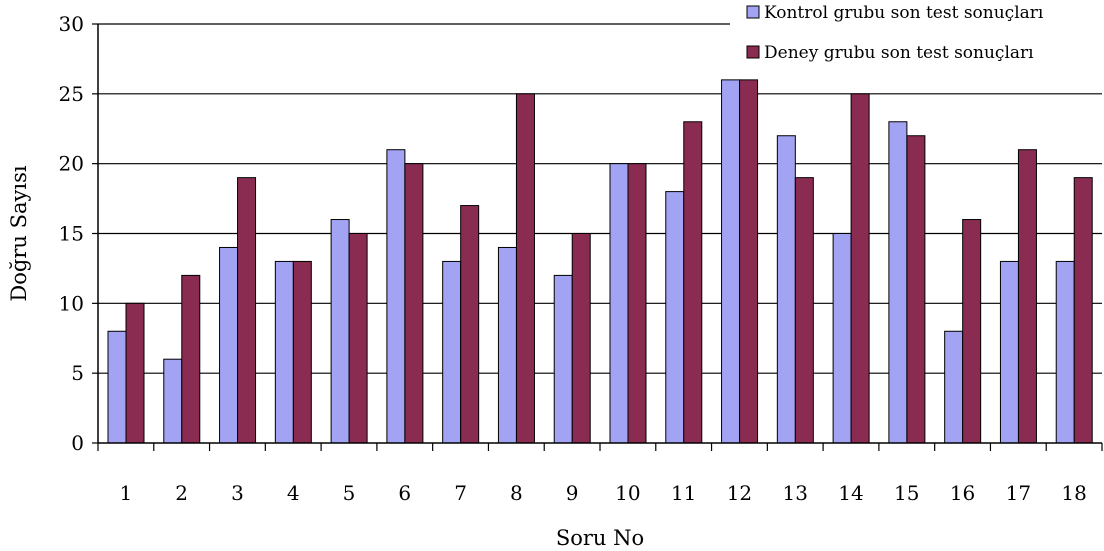 The height and width of the screenshot is (551, 1104). What do you see at coordinates (71, 94) in the screenshot?
I see `y-tick-label: 25` at bounding box center [71, 94].